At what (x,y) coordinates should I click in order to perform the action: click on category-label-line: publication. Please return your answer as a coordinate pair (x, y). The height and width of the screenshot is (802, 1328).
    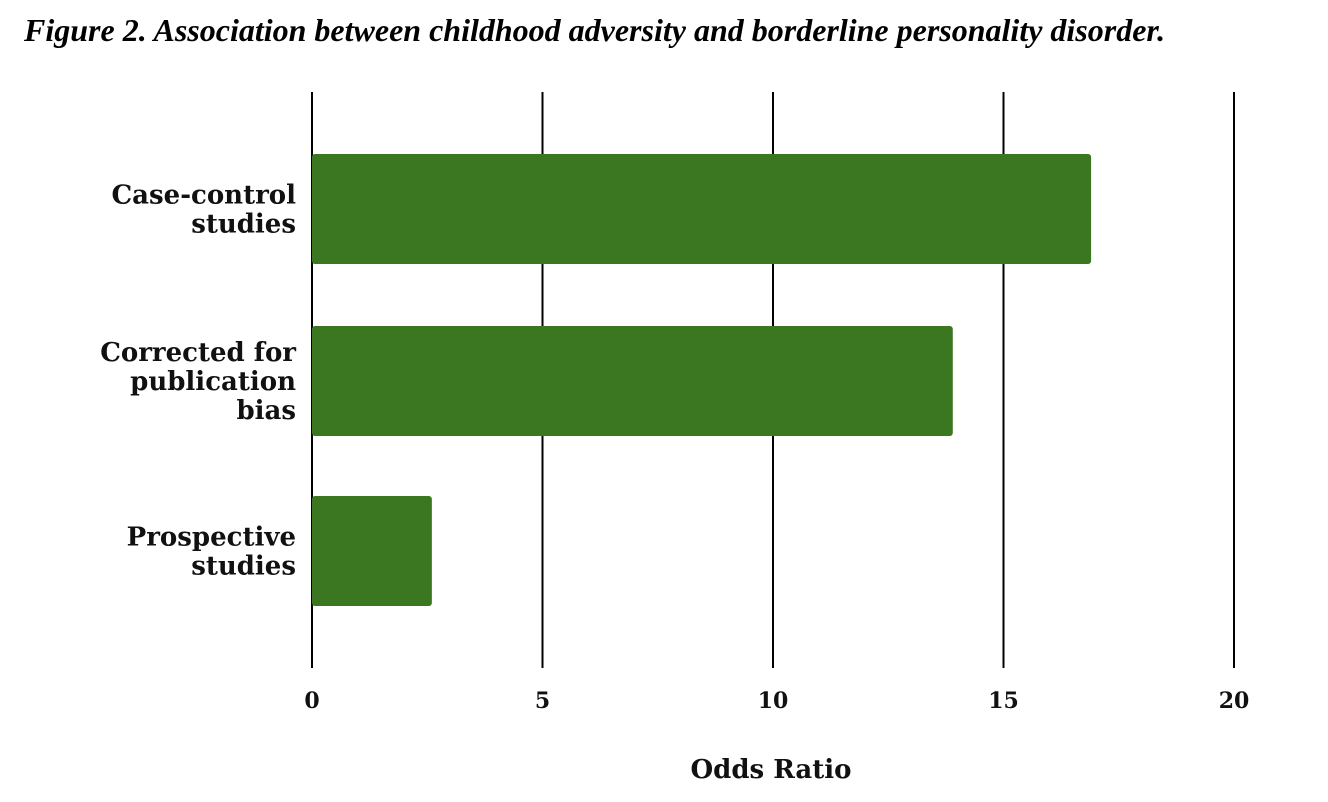
    Looking at the image, I should click on (213, 382).